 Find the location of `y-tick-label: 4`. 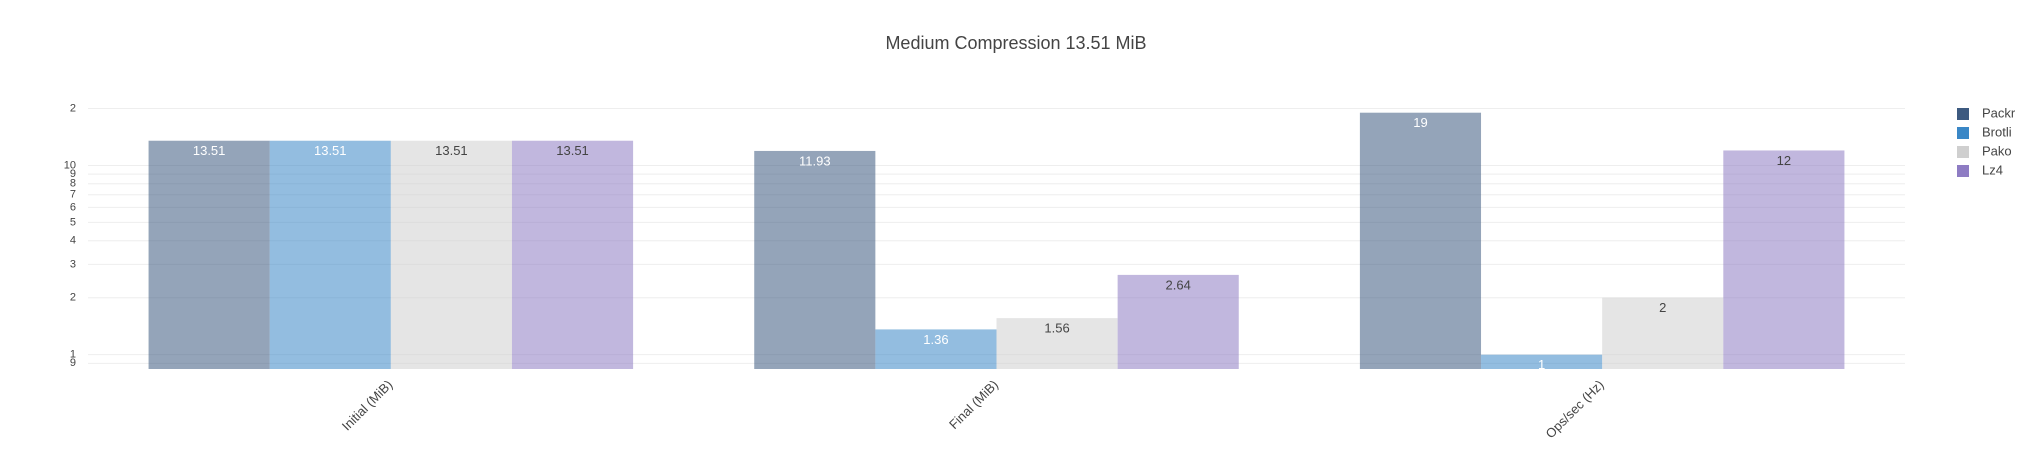

y-tick-label: 4 is located at coordinates (73, 241).